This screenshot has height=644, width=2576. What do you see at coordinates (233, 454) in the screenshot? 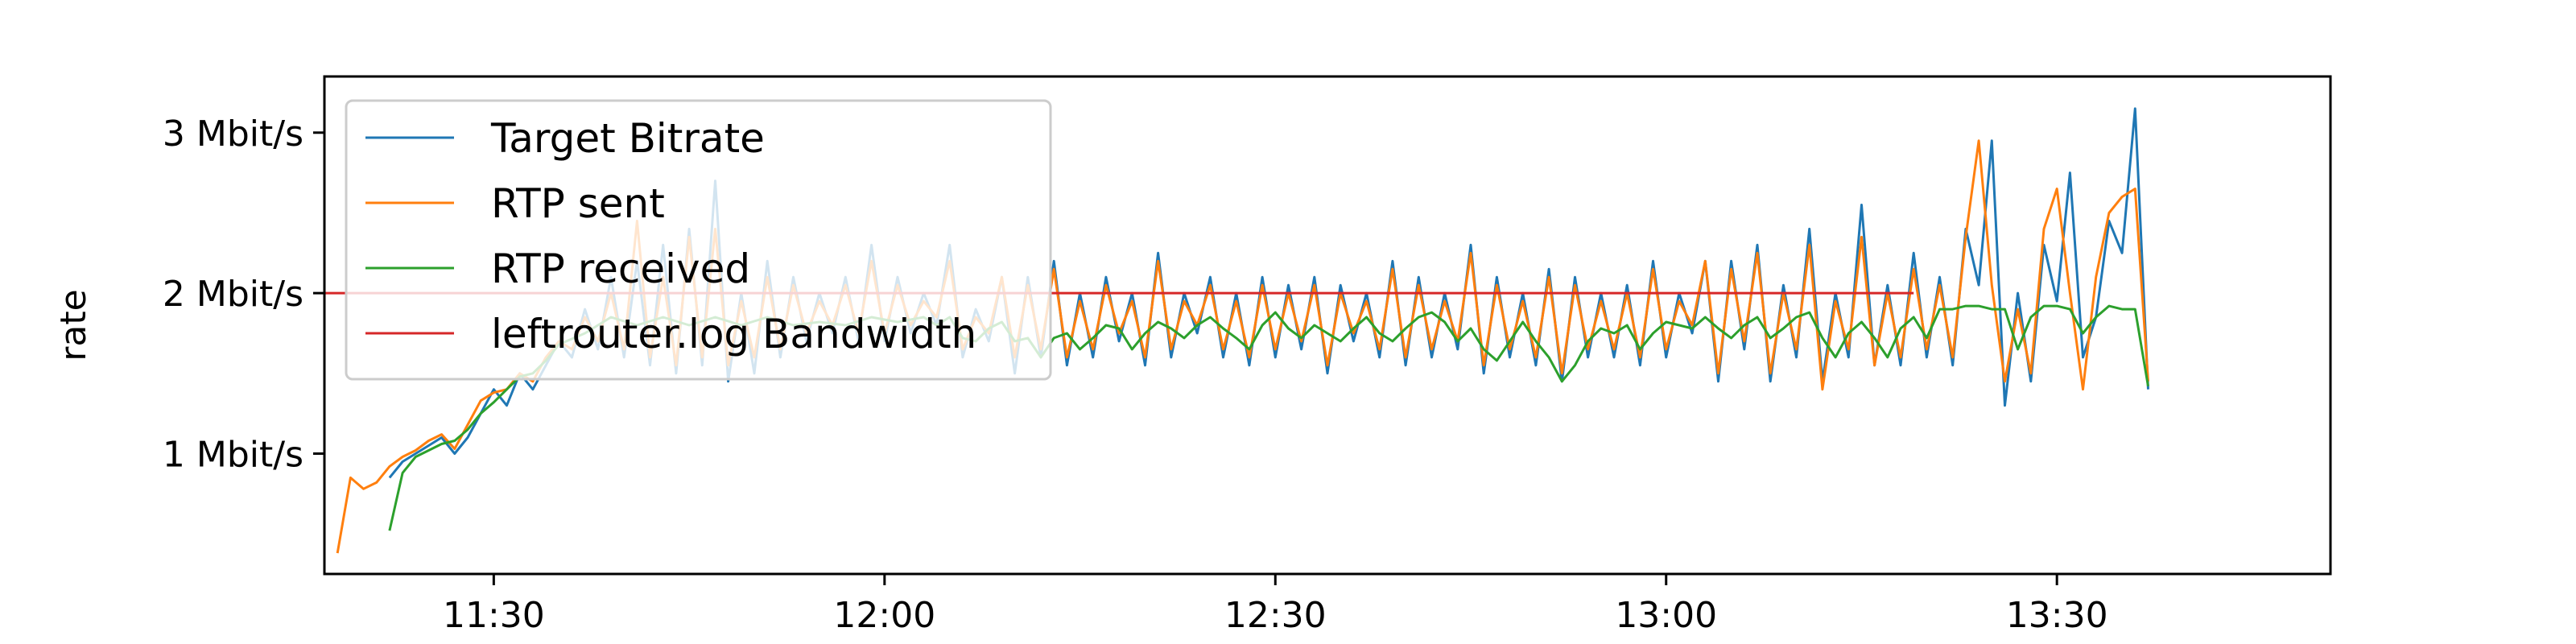
I see `y-tick-label-1: 1 Mbit/s` at bounding box center [233, 454].